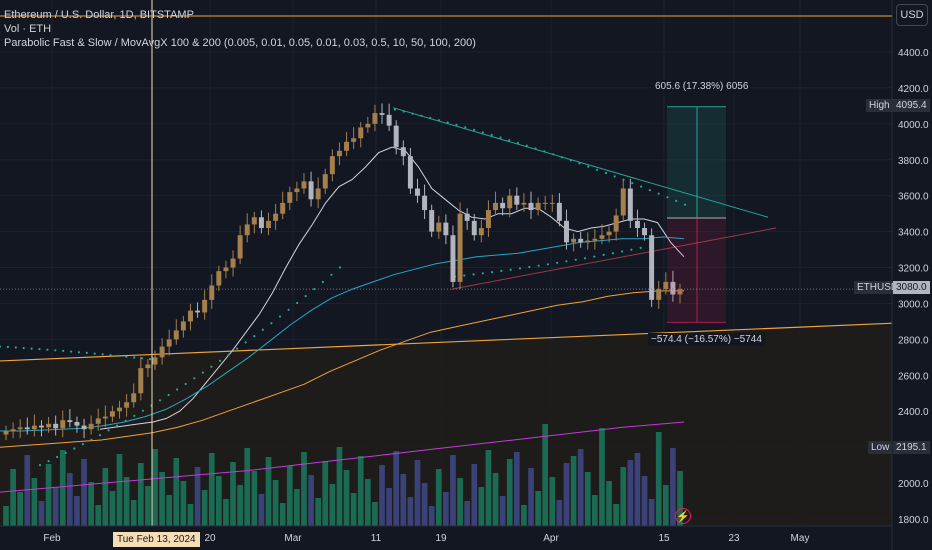  What do you see at coordinates (880, 447) in the screenshot?
I see `low-label: Low` at bounding box center [880, 447].